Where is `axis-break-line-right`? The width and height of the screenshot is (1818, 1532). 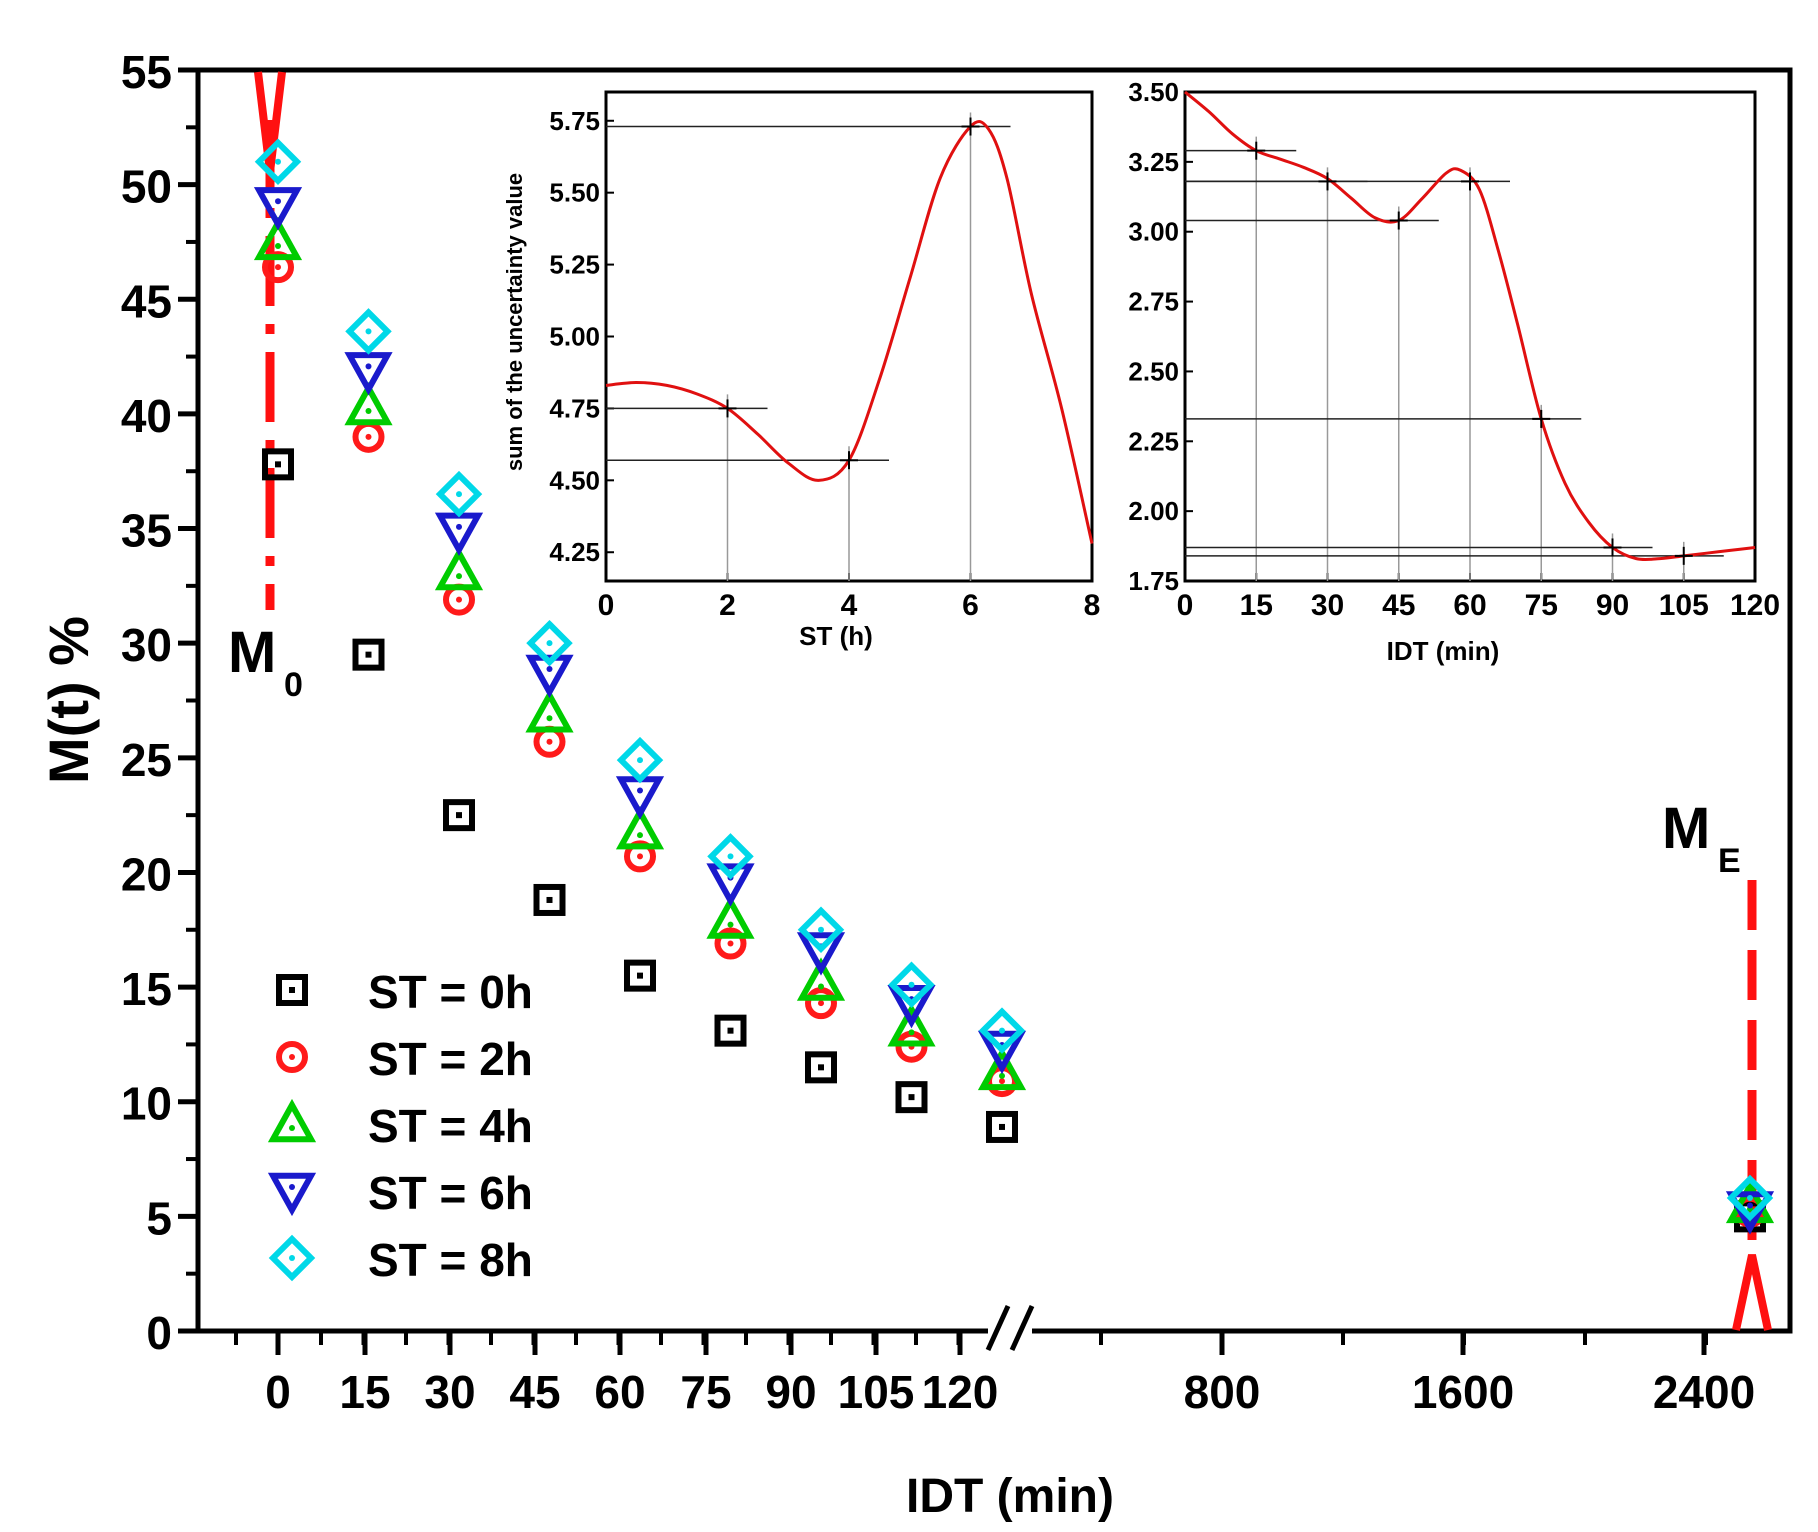
axis-break-line-right is located at coordinates (1022, 1328).